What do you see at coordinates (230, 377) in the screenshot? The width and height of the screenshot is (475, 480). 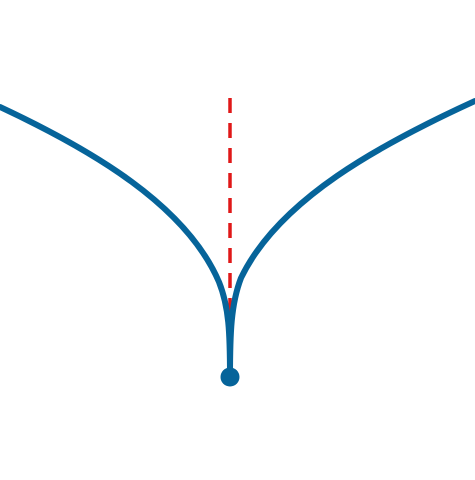 I see `cusp-point` at bounding box center [230, 377].